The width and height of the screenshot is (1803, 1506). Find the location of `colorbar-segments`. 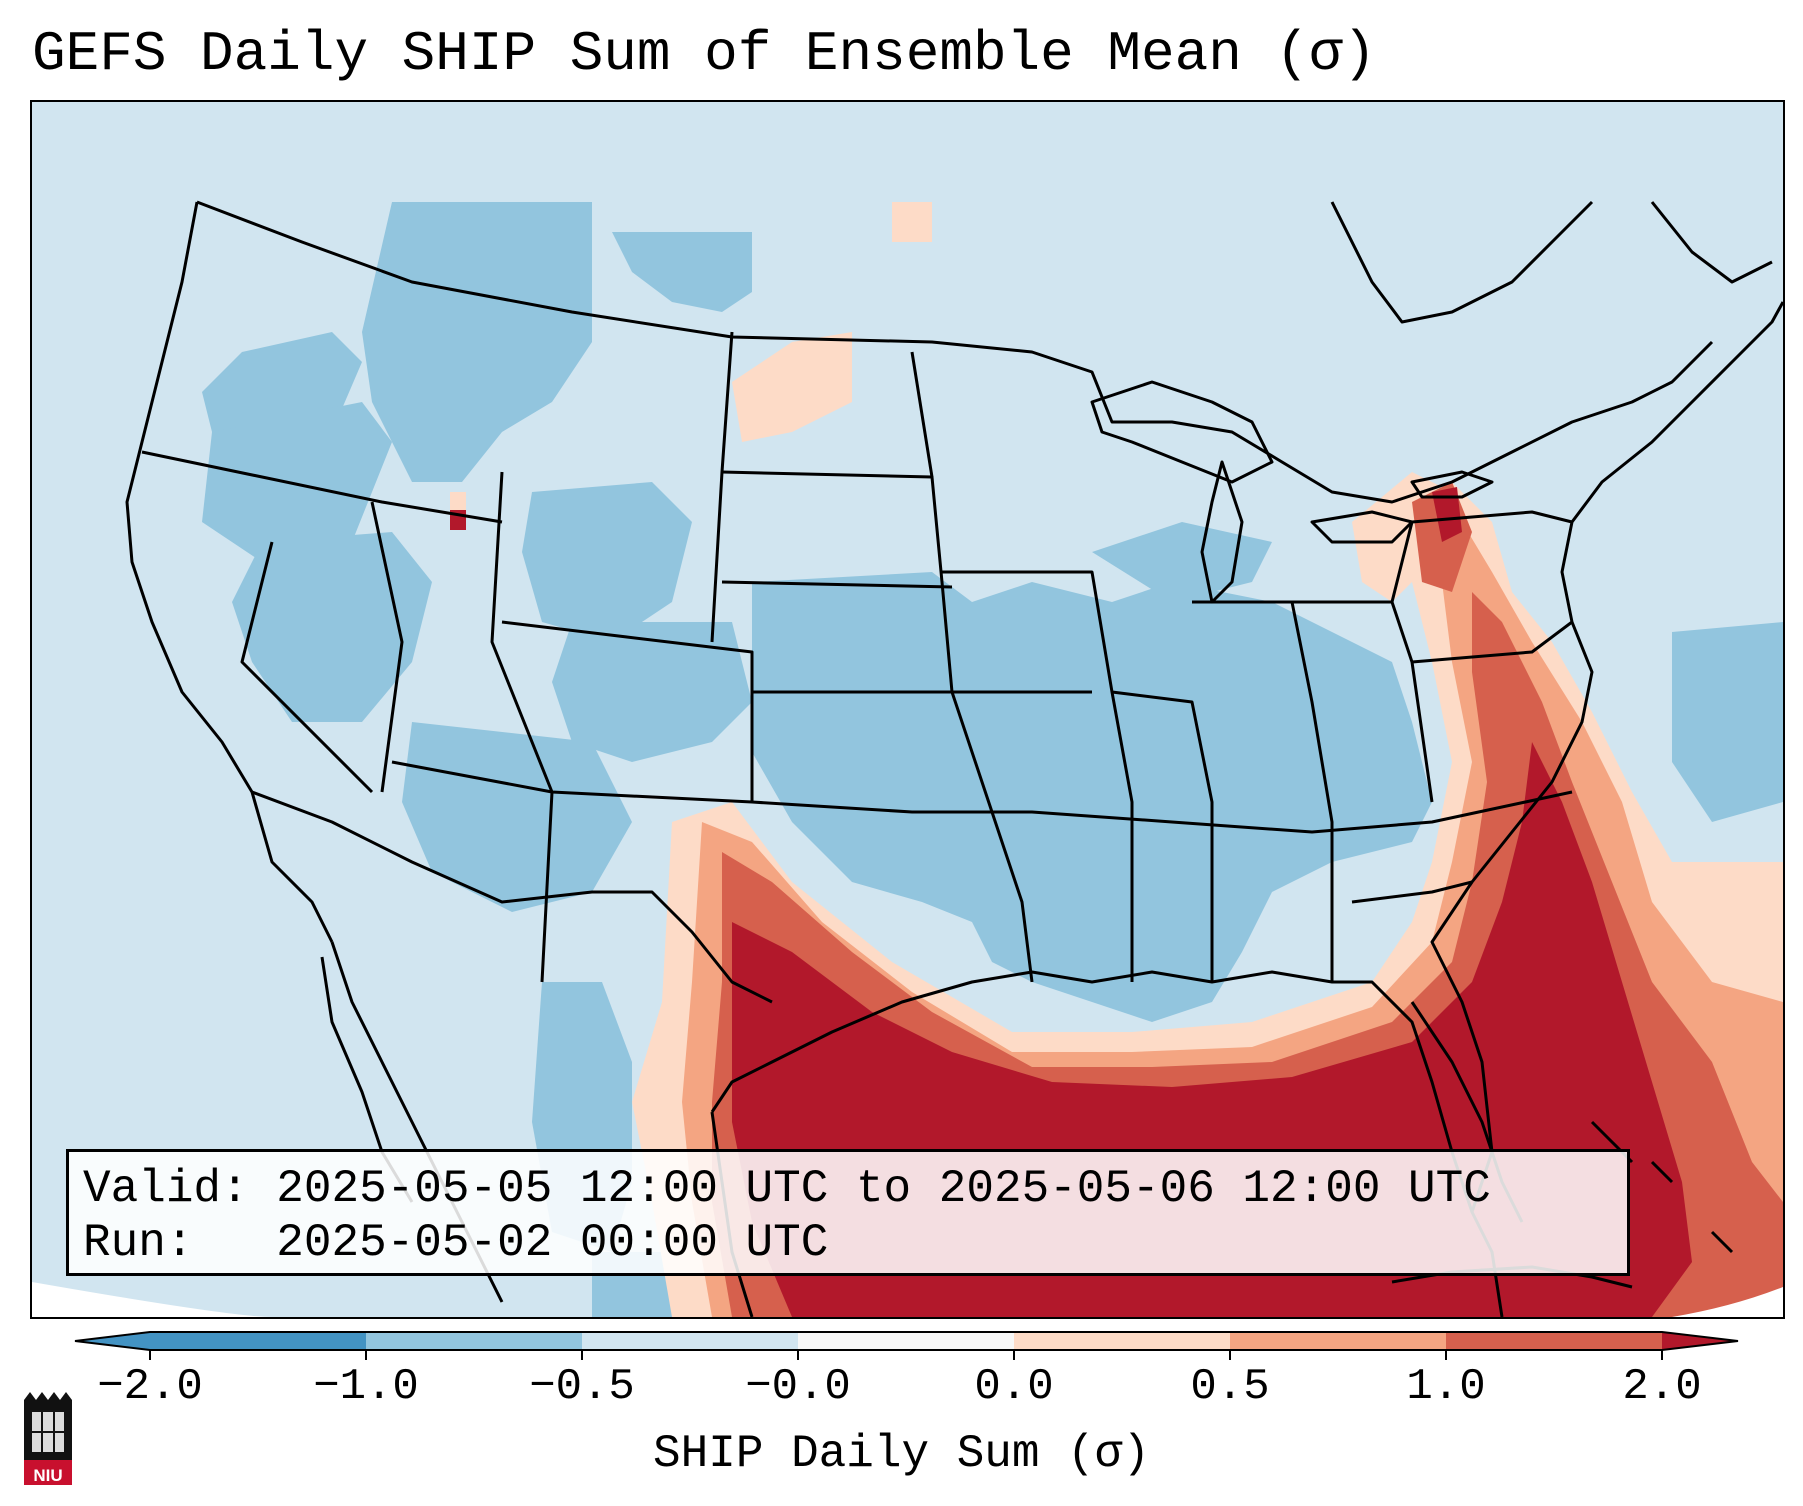

colorbar-segments is located at coordinates (906, 1341).